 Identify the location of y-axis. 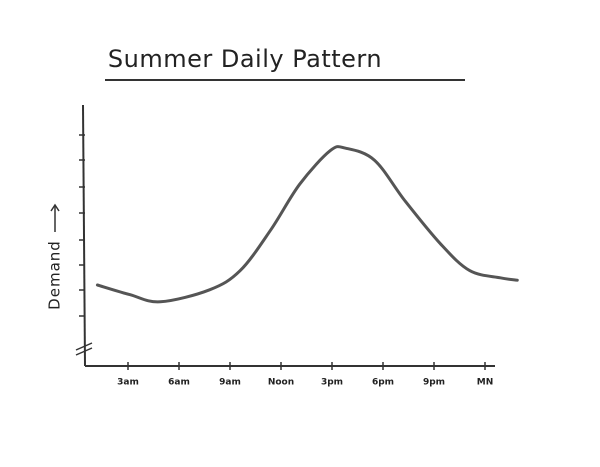
(84, 235).